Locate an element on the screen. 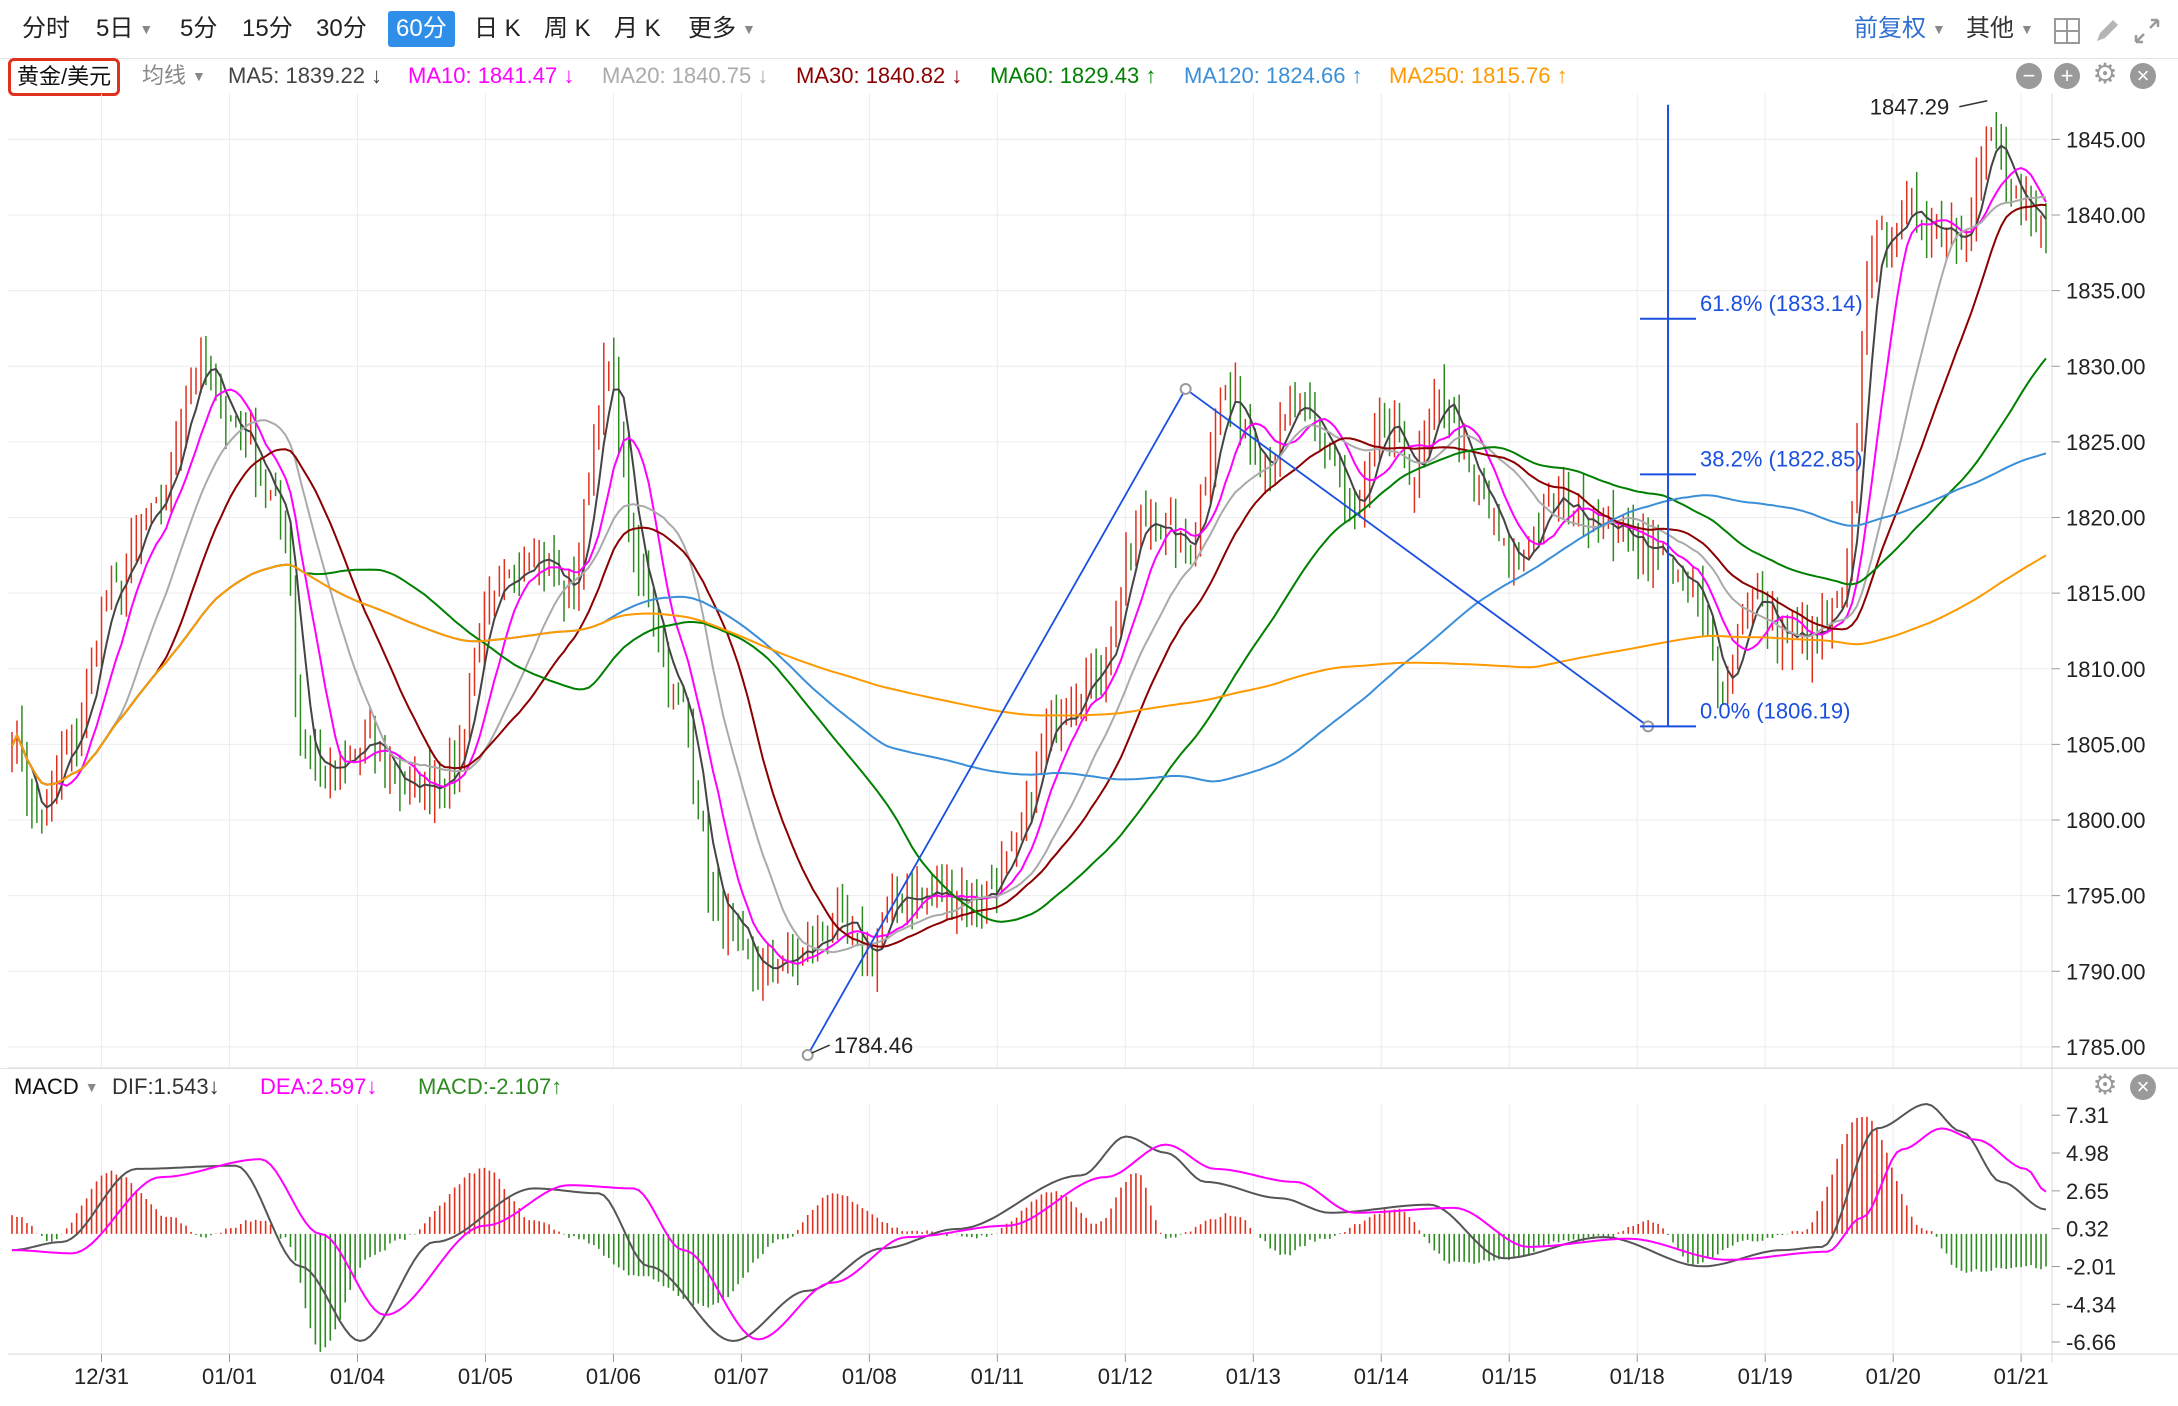  price-tick-label: 1800.00 is located at coordinates (2106, 820).